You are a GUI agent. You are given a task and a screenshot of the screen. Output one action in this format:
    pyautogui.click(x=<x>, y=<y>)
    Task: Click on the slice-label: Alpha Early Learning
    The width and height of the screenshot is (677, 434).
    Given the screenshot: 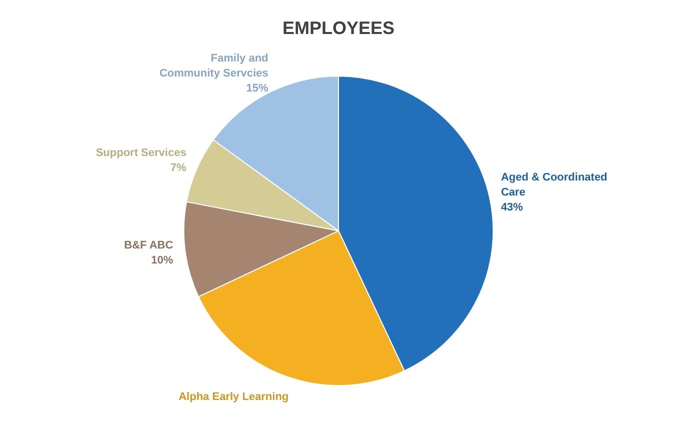 What is the action you would take?
    pyautogui.click(x=233, y=397)
    